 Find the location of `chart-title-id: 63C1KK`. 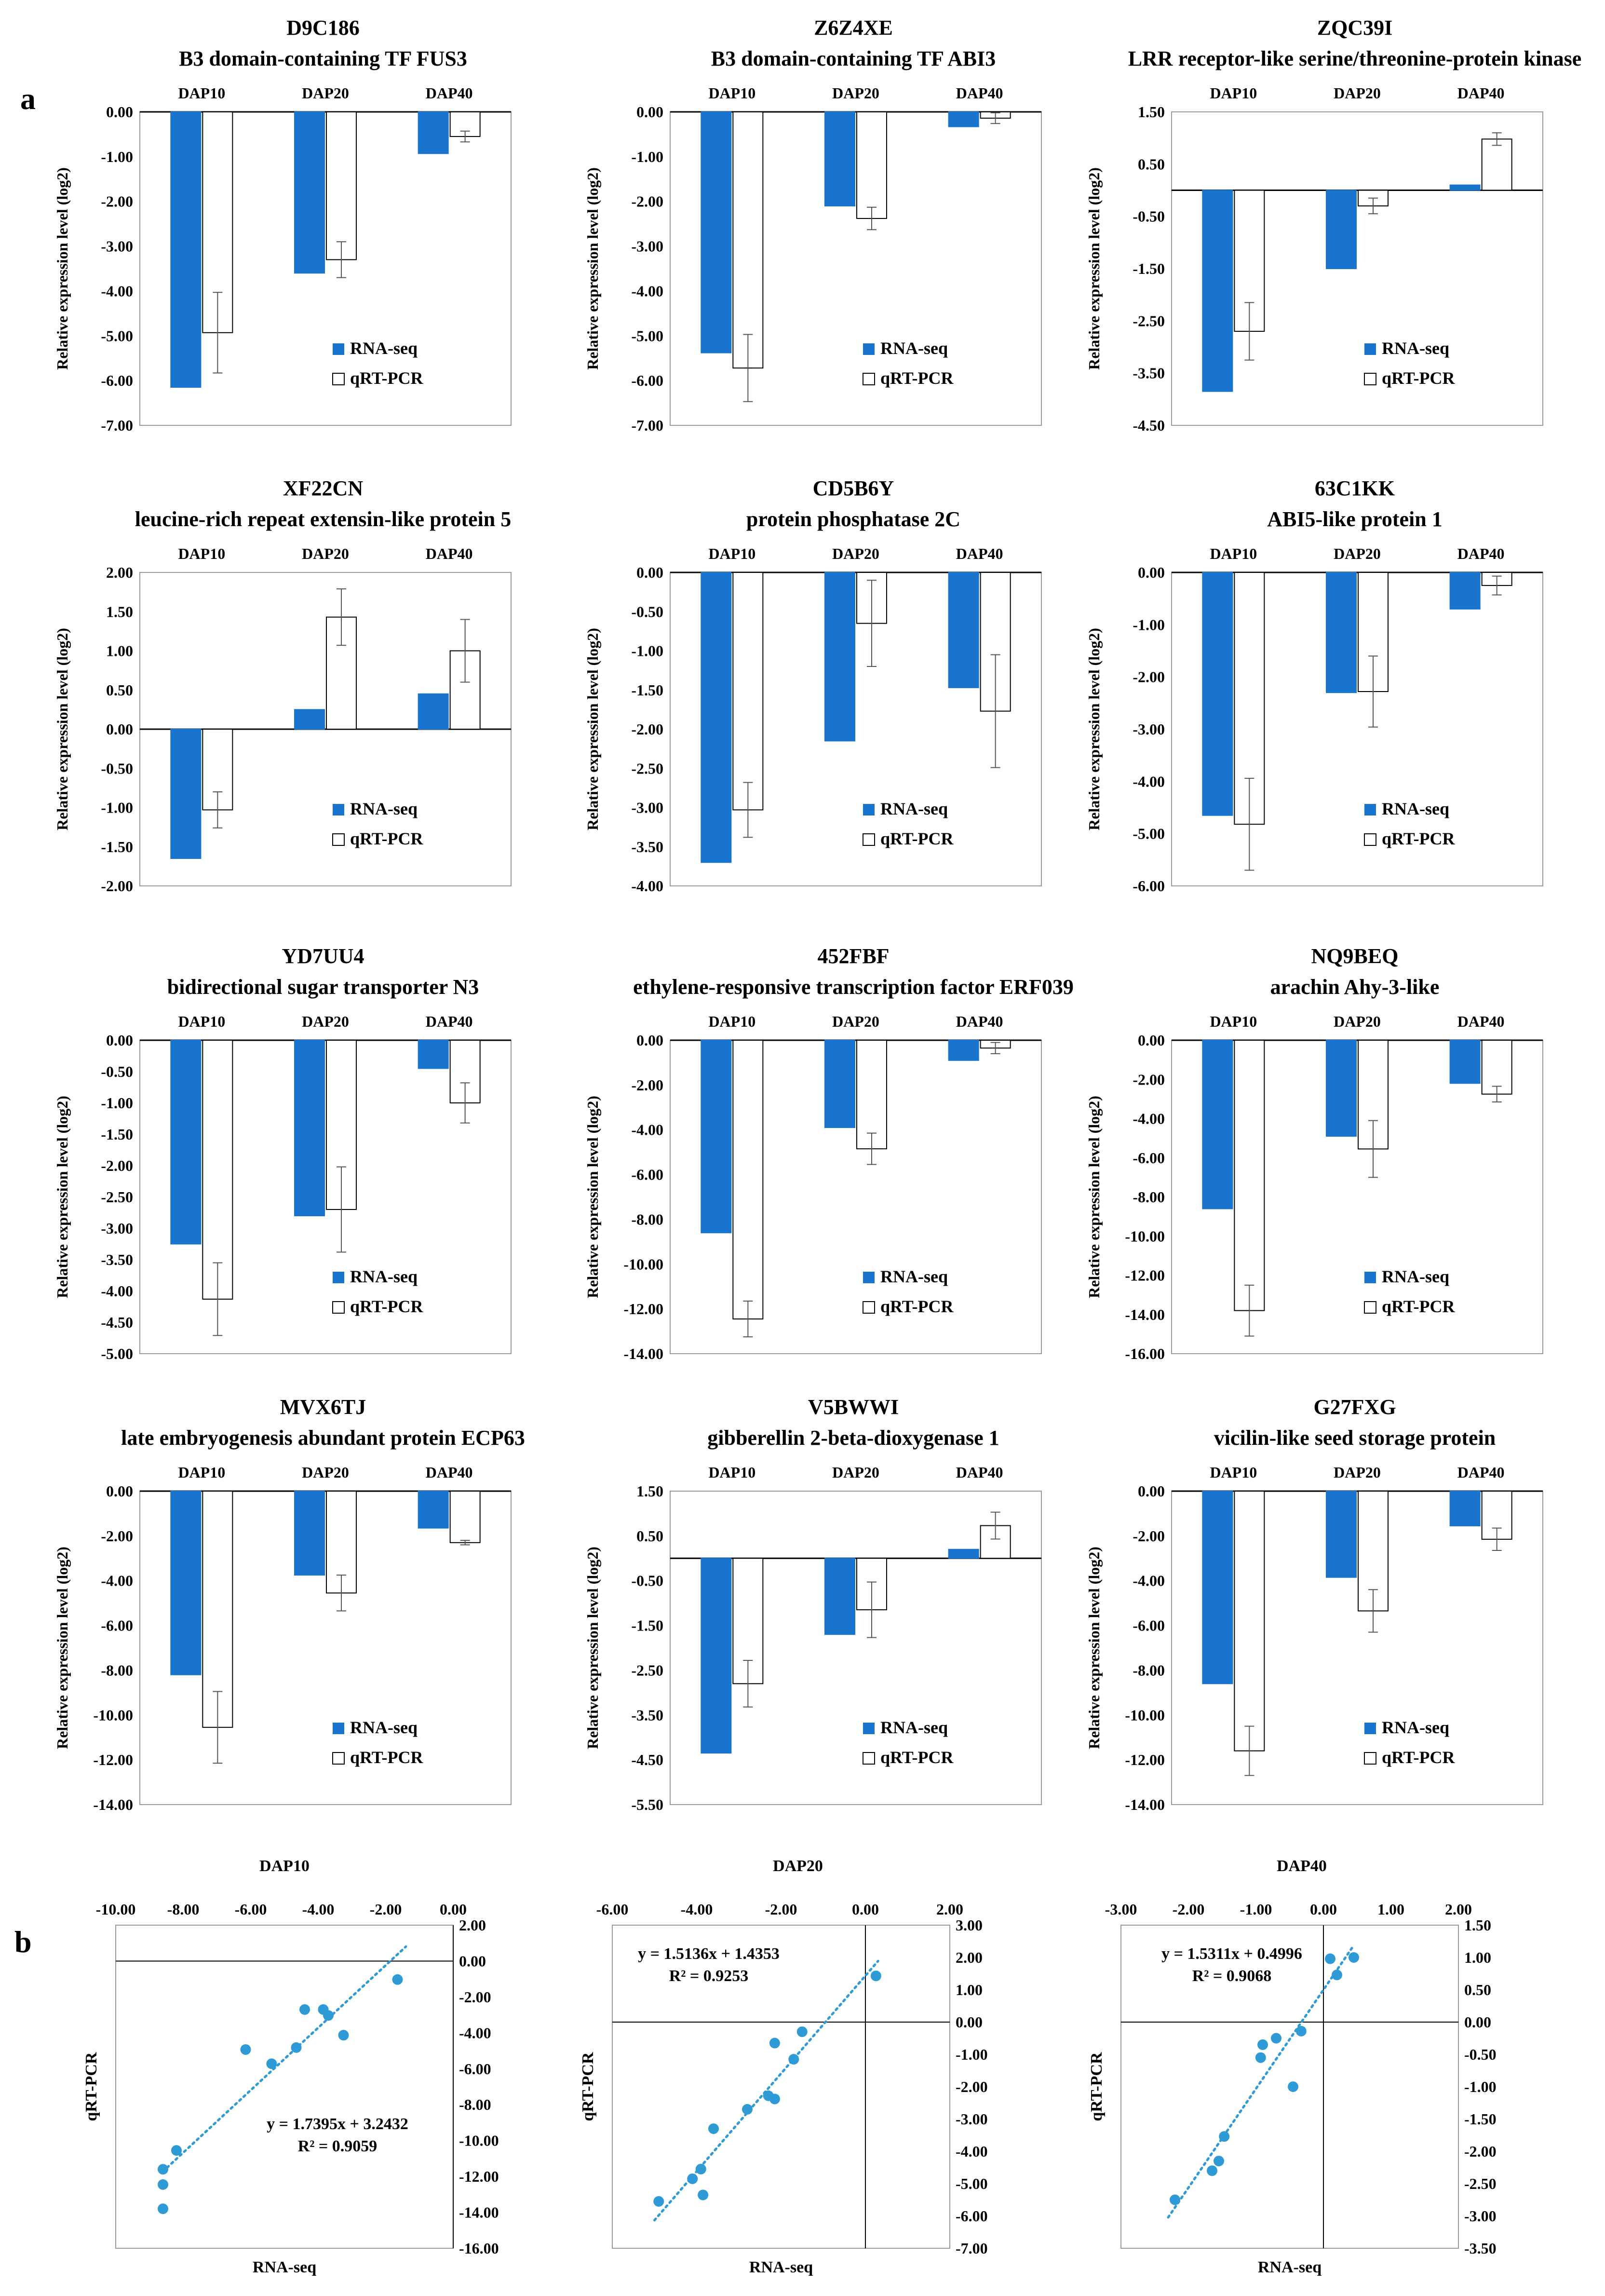

chart-title-id: 63C1KK is located at coordinates (1355, 488).